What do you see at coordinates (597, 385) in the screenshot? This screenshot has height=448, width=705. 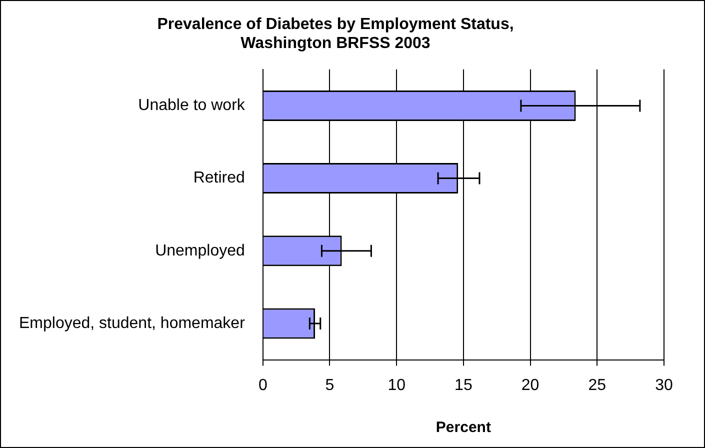 I see `x-tick-label: 25` at bounding box center [597, 385].